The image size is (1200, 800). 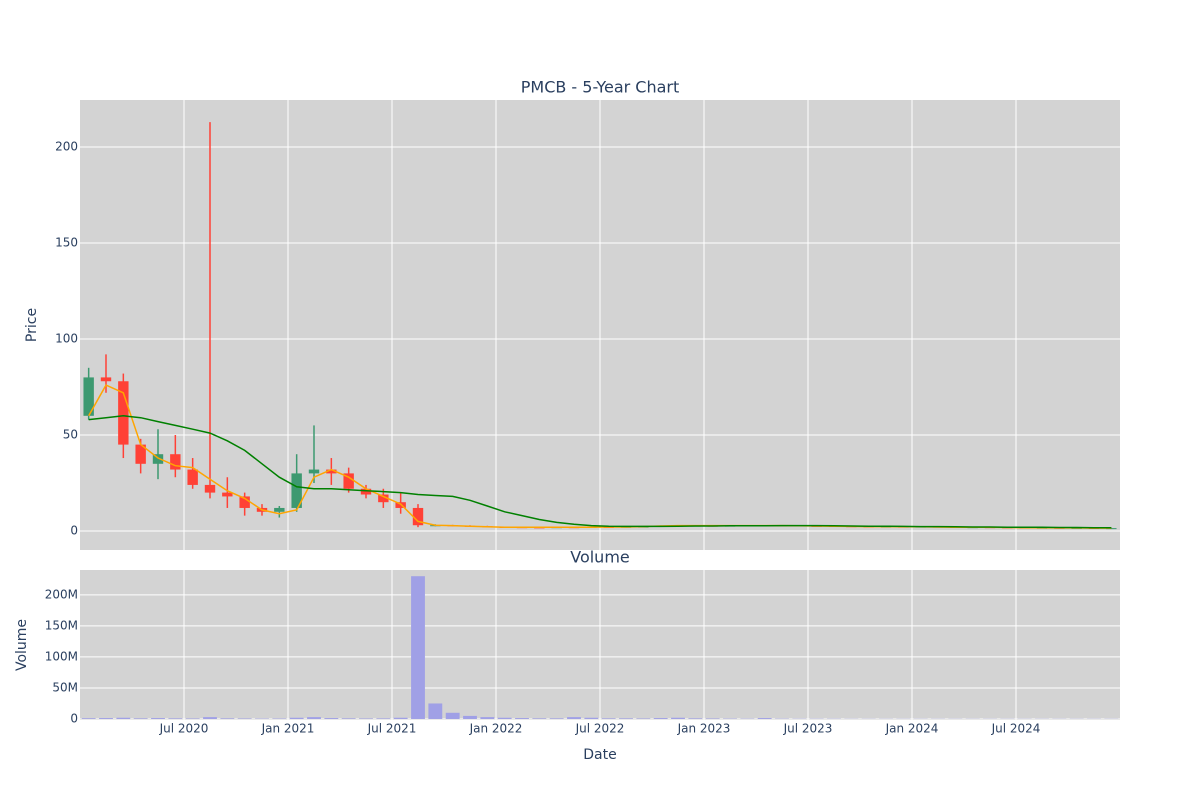 I want to click on y-tick-label: 150, so click(x=66, y=243).